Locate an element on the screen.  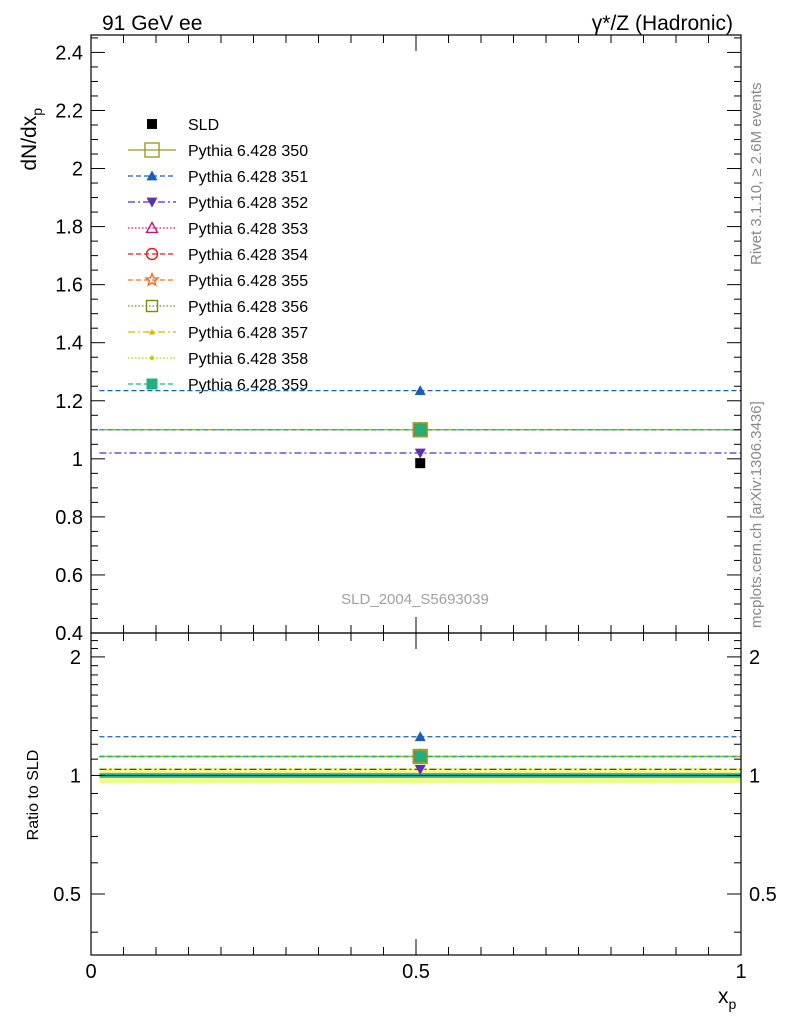
main-ytick-label: 1 is located at coordinates (77, 460).